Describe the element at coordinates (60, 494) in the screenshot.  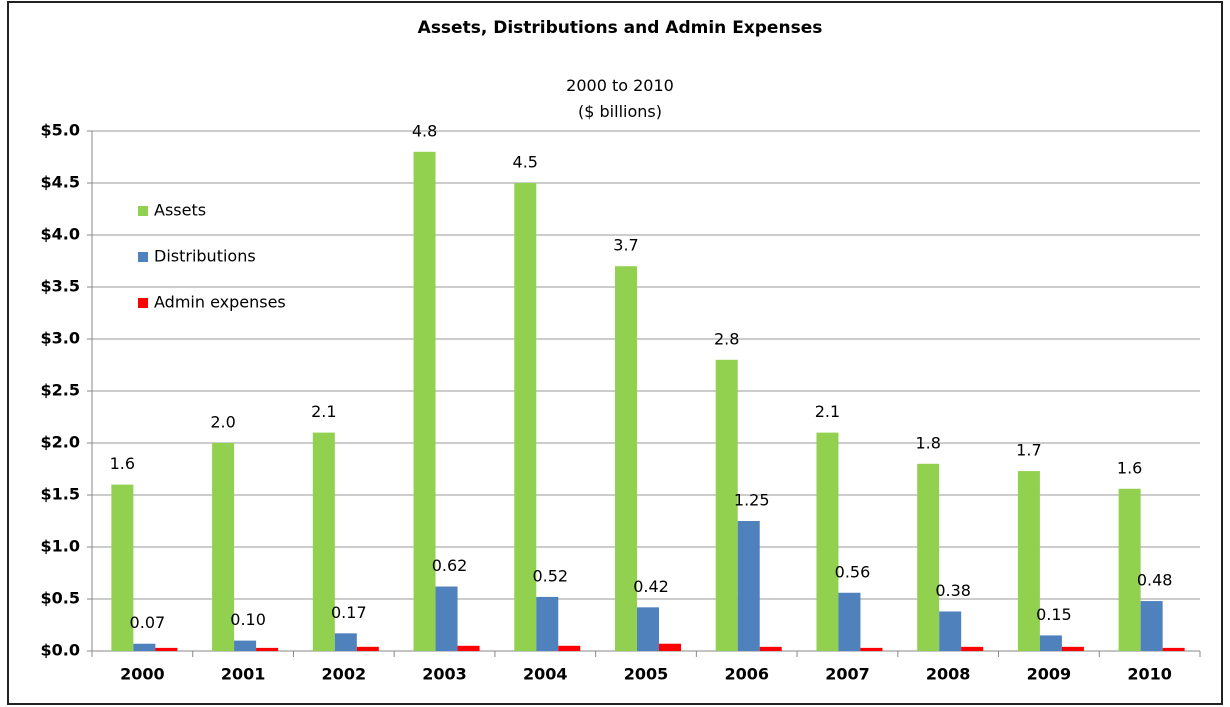
I see `y-tick-label: $1.5` at that location.